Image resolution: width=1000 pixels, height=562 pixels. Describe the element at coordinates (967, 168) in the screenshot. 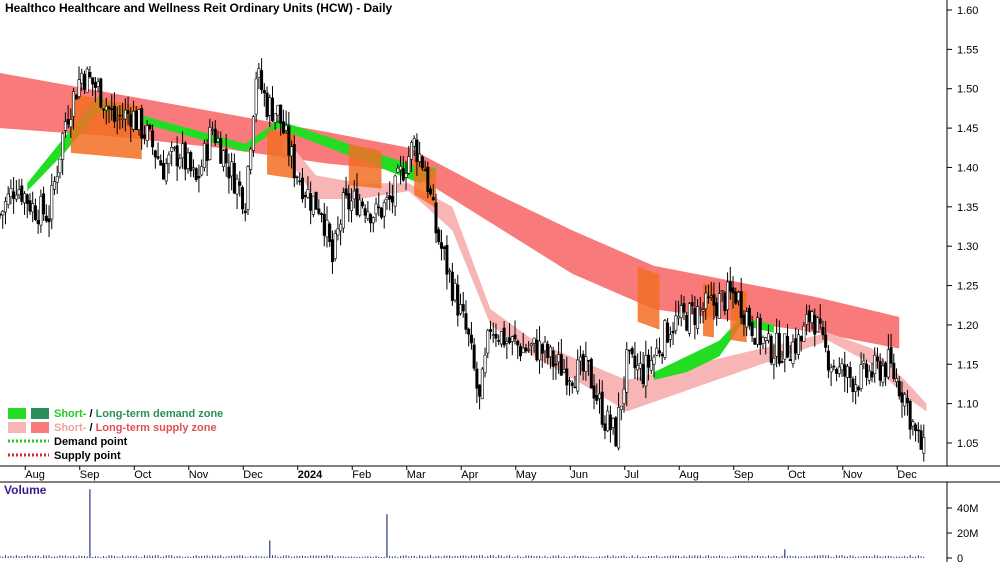

I see `y-tick-label: 1.40` at that location.